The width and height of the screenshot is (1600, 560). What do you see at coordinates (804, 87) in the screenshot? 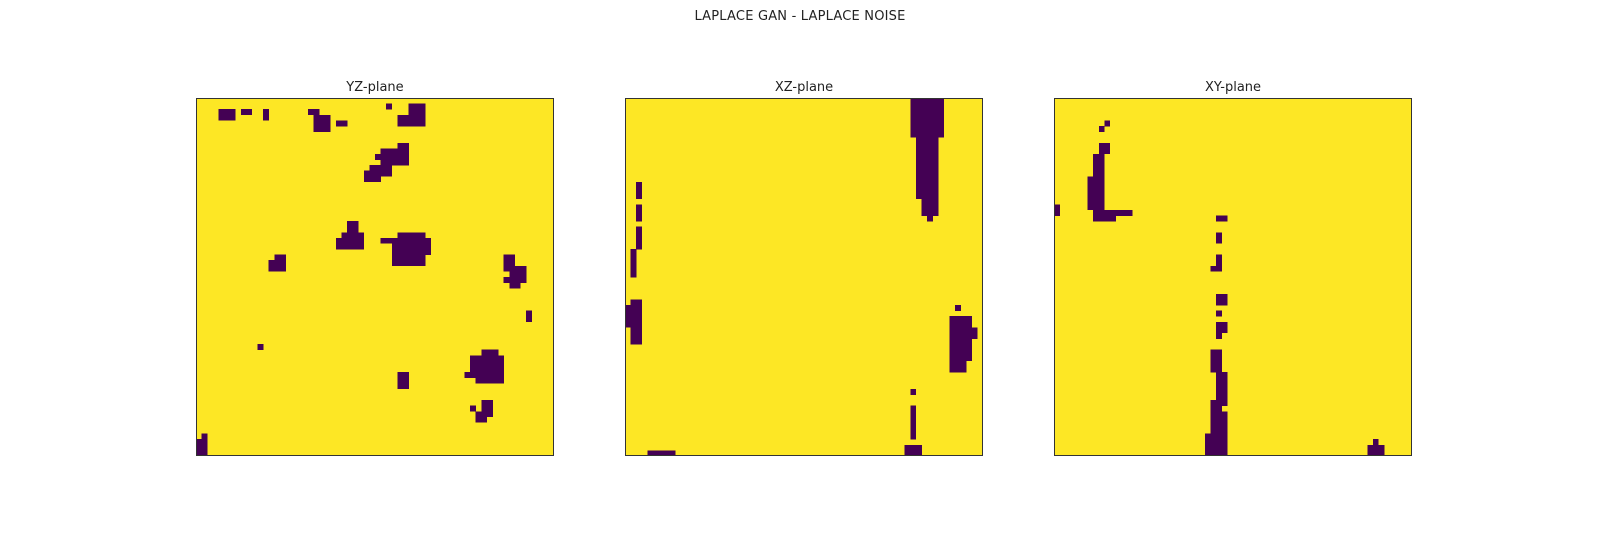
I see `xz-plane-title: XZ-plane` at bounding box center [804, 87].